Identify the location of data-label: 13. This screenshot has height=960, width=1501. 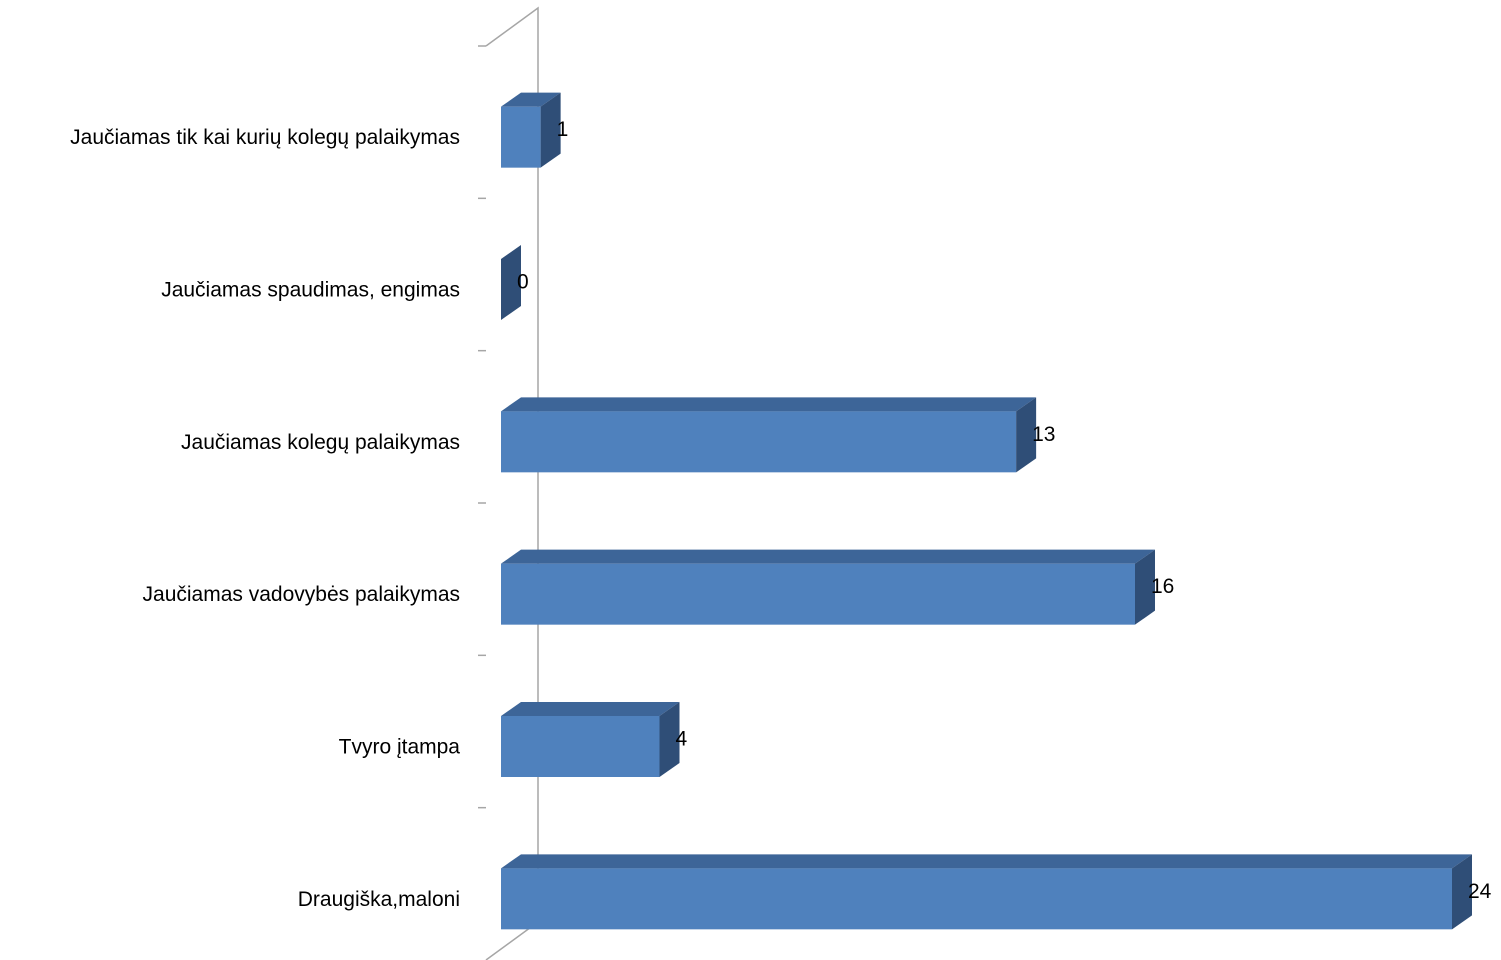
(1043, 434).